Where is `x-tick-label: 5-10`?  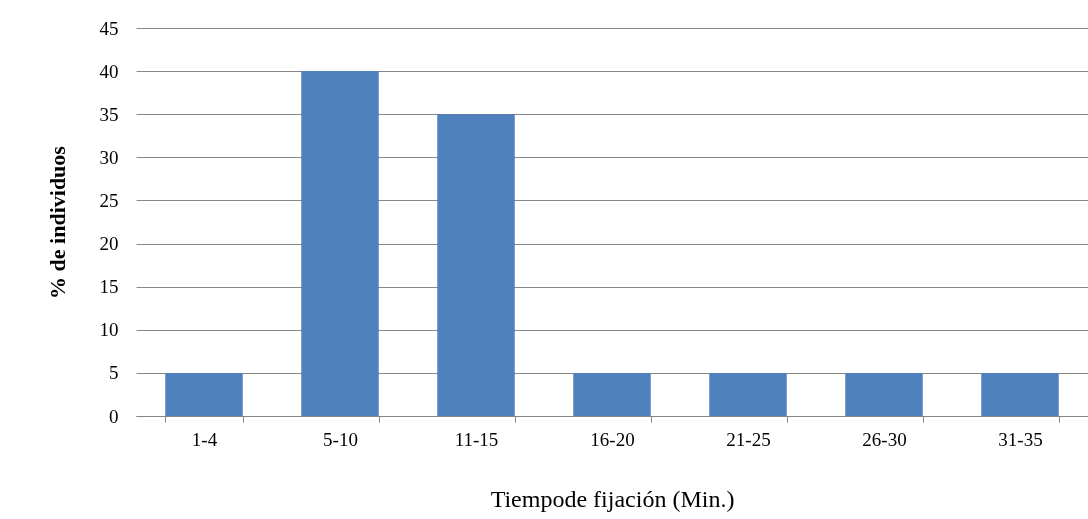 x-tick-label: 5-10 is located at coordinates (340, 439).